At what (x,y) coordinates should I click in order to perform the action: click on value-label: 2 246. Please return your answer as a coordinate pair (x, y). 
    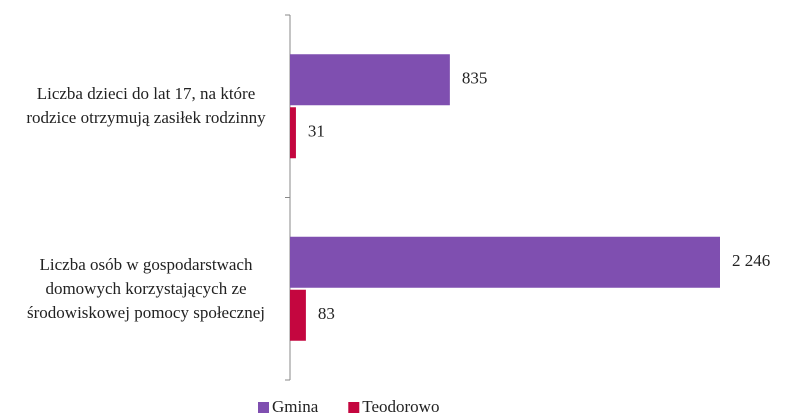
    Looking at the image, I should click on (751, 260).